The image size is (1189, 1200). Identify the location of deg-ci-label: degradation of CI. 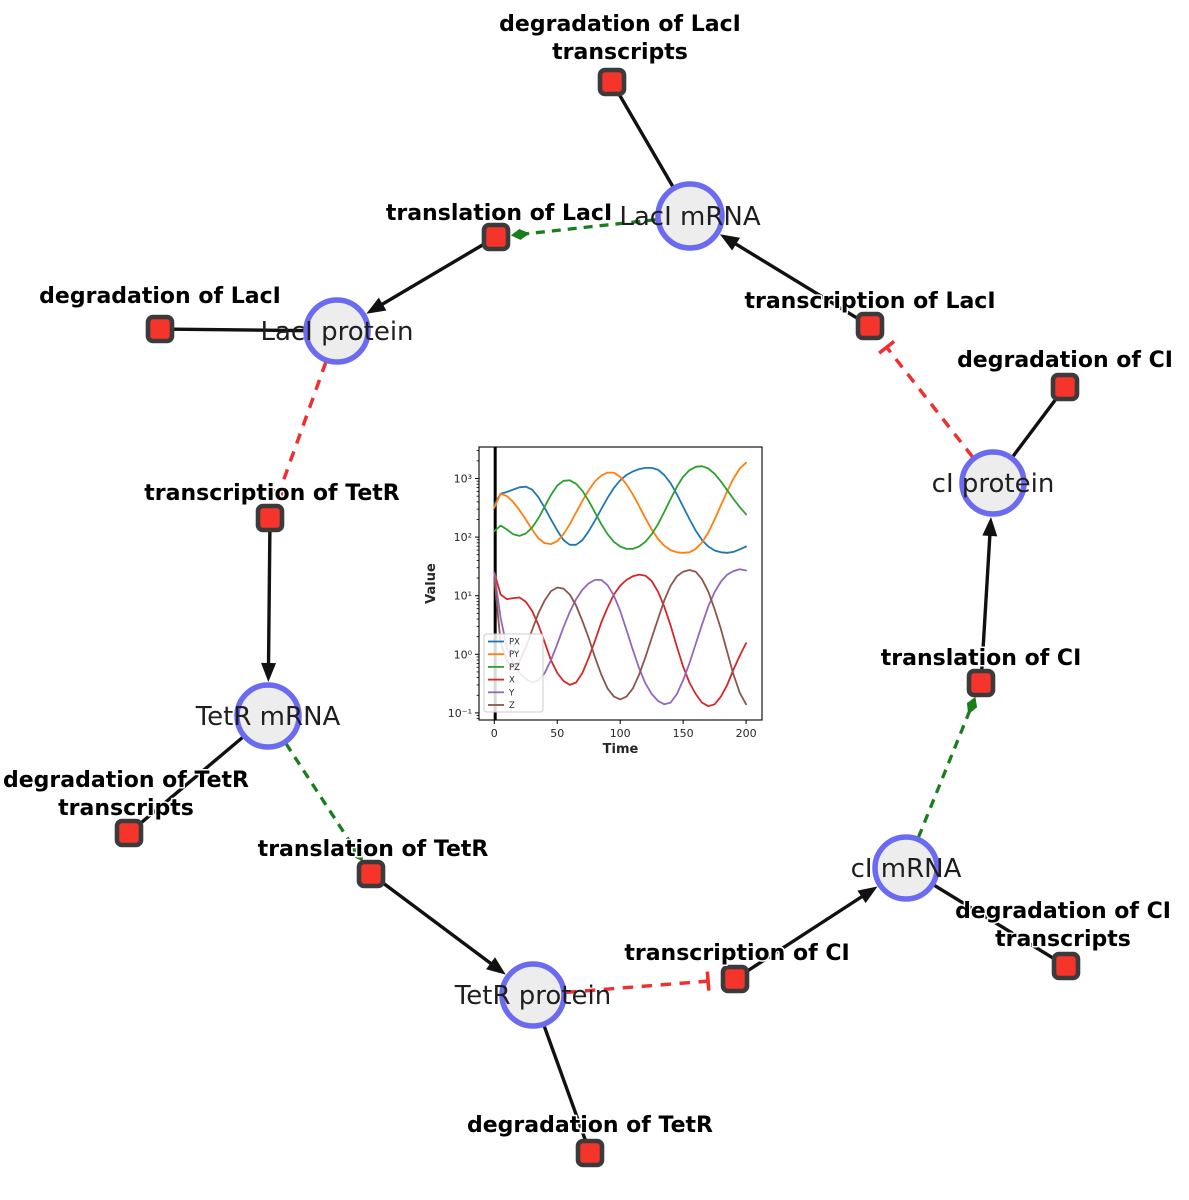
(1065, 360).